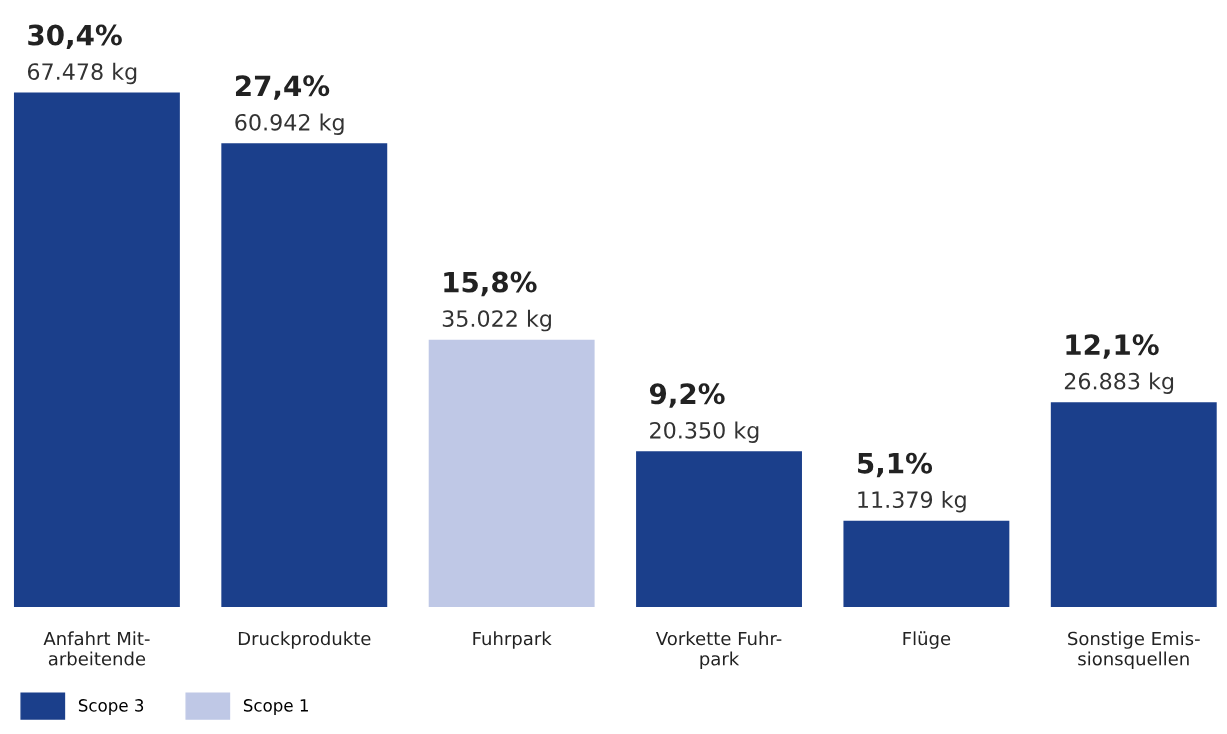 The width and height of the screenshot is (1227, 734). I want to click on legend-label: Scope 3, so click(111, 707).